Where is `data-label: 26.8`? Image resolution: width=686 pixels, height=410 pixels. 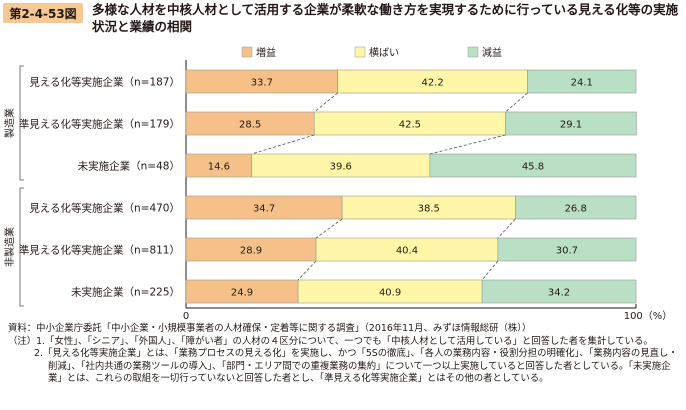 data-label: 26.8 is located at coordinates (576, 209).